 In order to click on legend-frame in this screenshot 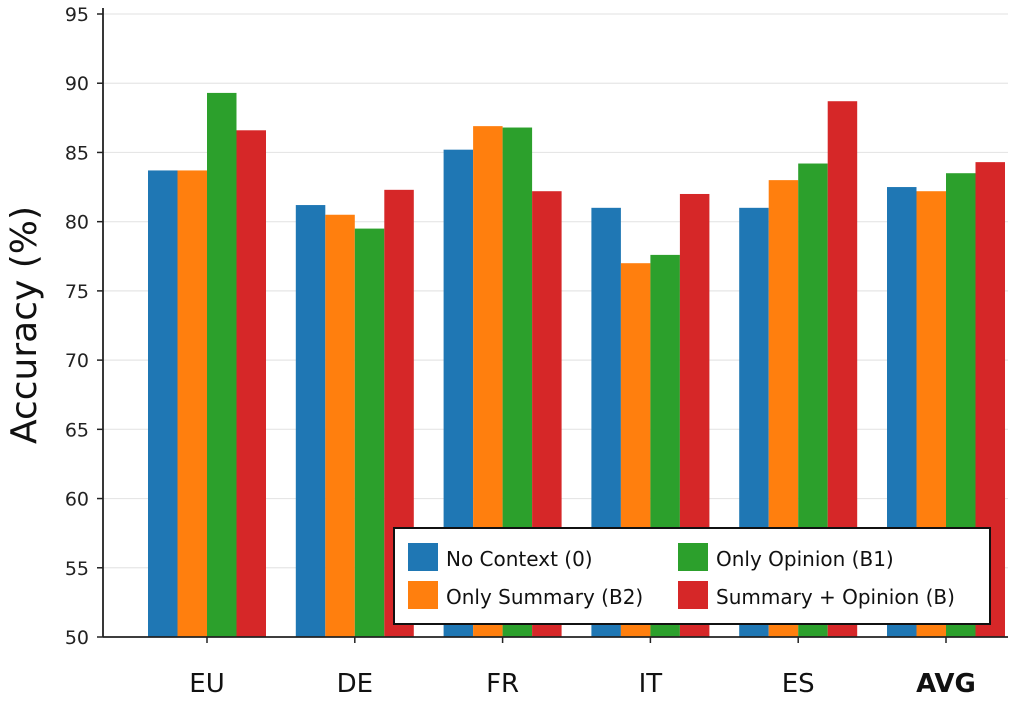, I will do `click(692, 576)`.